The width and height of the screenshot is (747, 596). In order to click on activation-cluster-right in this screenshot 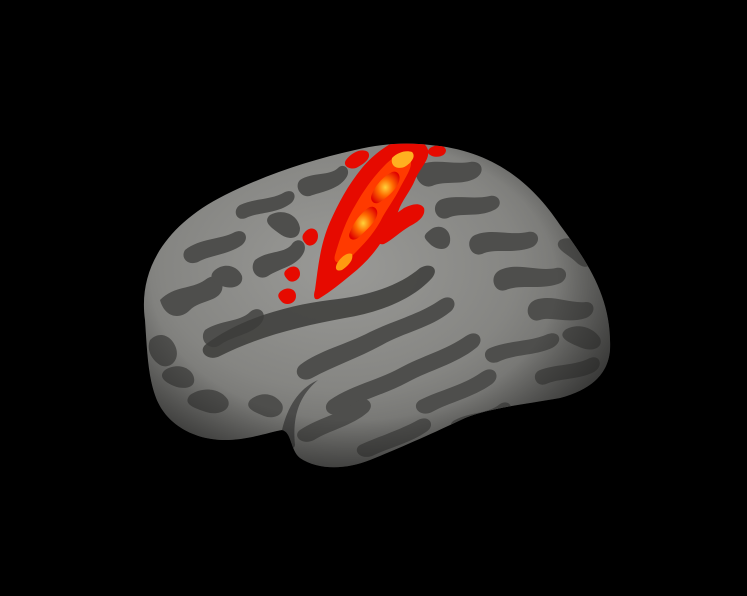, I will do `click(400, 224)`.